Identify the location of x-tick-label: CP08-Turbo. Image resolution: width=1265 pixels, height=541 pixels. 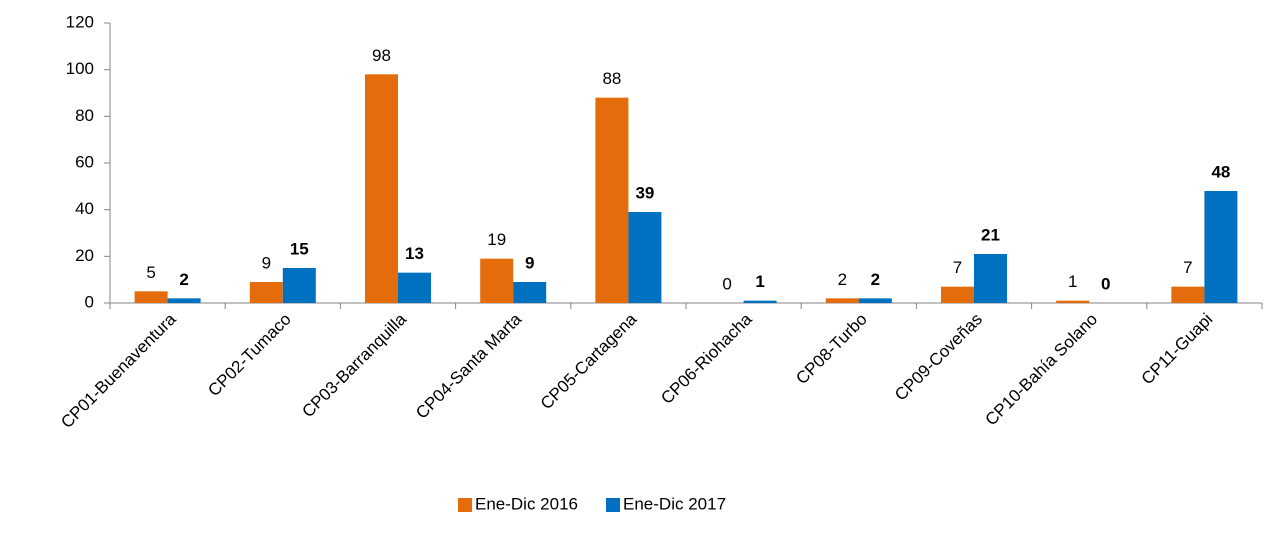
(831, 349).